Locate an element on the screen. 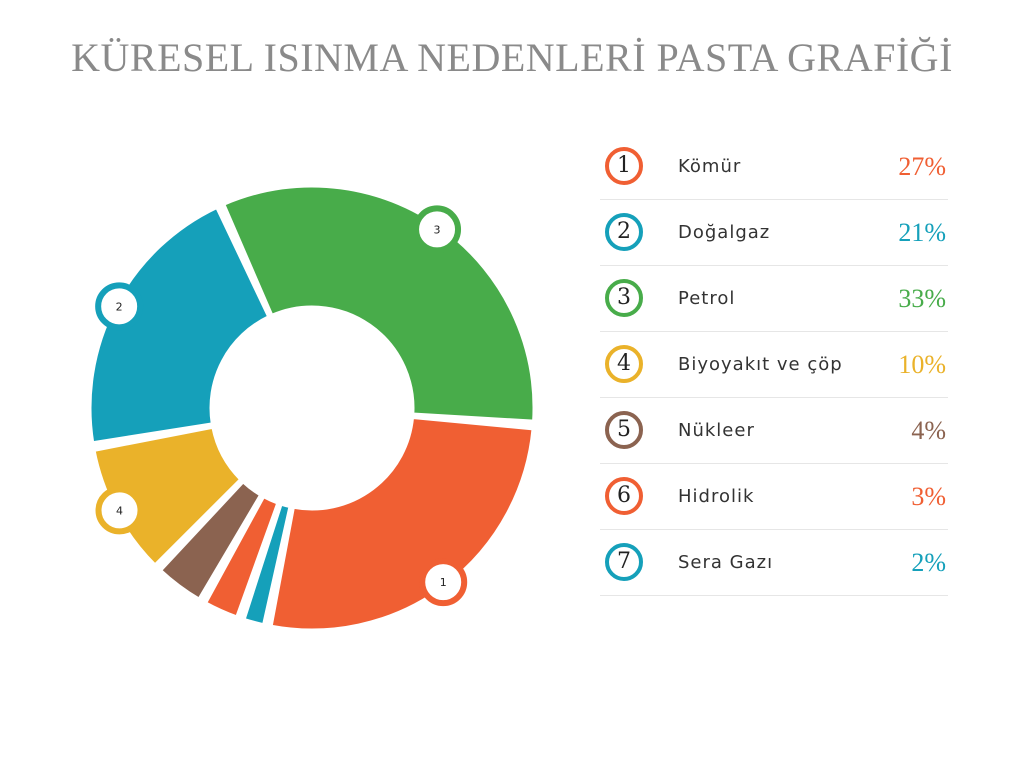 The image size is (1024, 768). slice-marker-label: 3 is located at coordinates (437, 229).